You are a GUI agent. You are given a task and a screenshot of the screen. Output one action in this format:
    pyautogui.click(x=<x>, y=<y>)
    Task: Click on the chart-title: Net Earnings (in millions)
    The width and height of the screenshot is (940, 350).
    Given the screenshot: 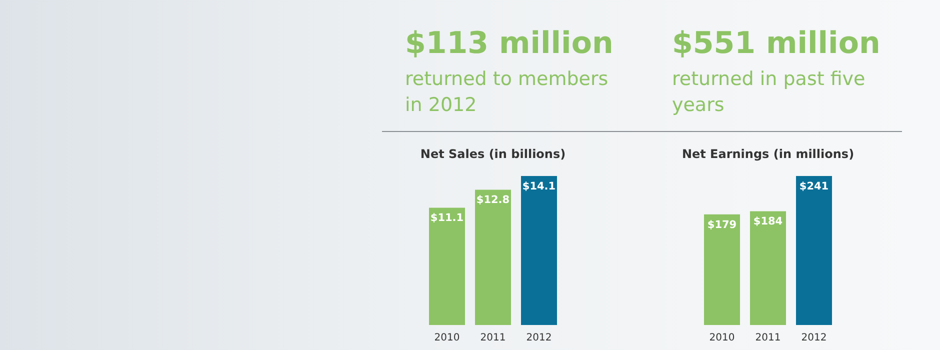 What is the action you would take?
    pyautogui.click(x=768, y=154)
    